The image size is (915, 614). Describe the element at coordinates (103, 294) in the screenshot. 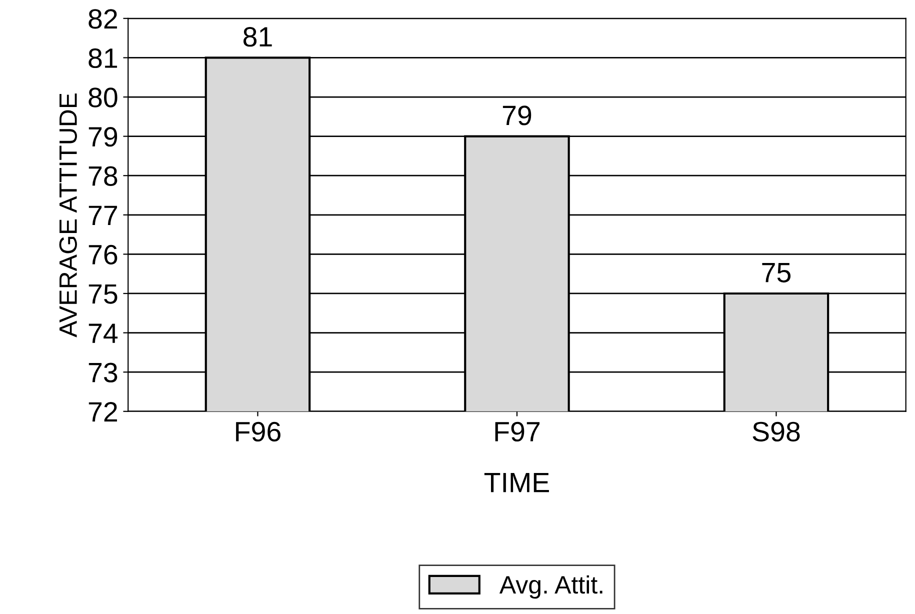

I see `y-tick-label: 75` at that location.